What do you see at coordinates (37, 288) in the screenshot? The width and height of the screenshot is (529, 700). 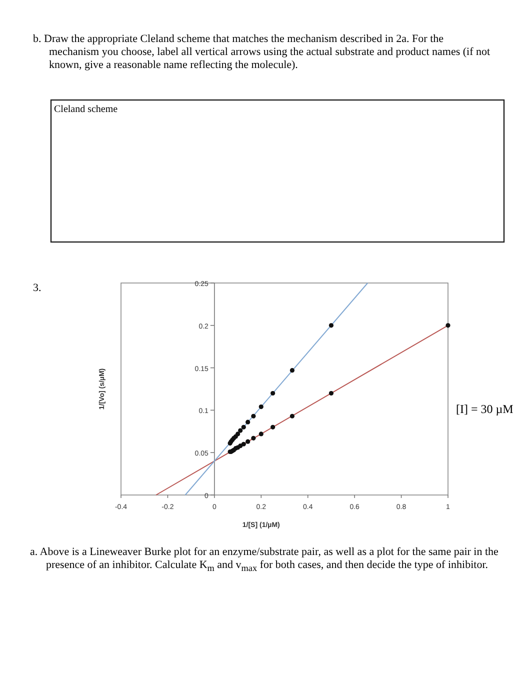 I see `text: 3.` at bounding box center [37, 288].